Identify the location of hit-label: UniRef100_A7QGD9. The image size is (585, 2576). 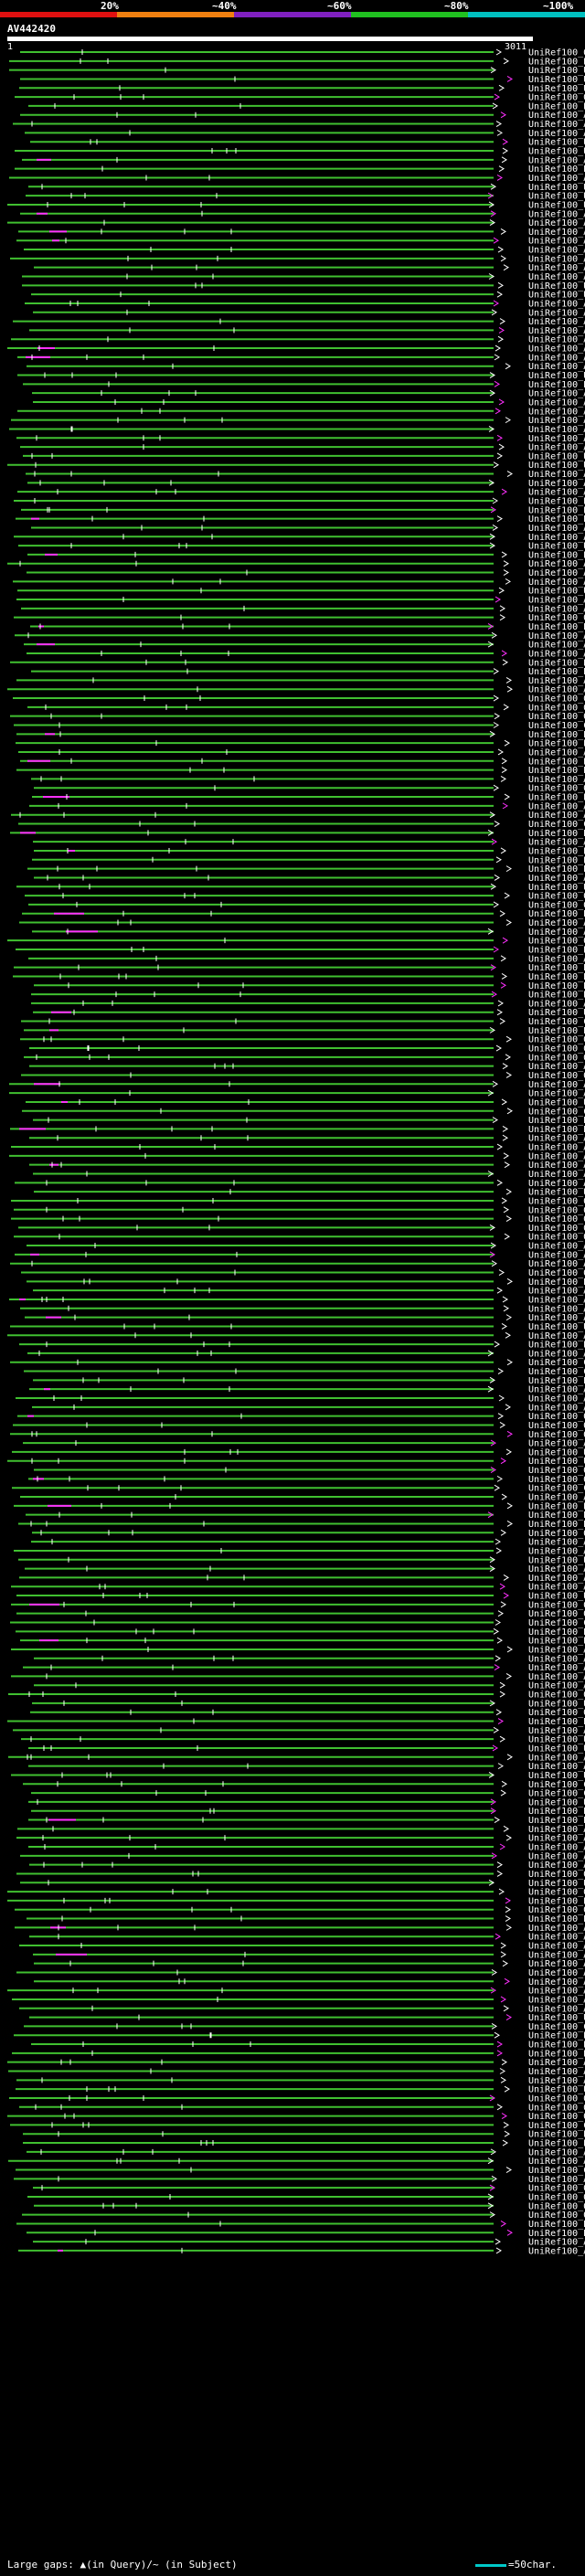
(557, 529).